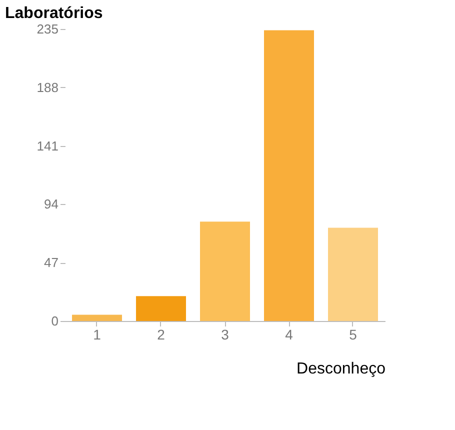 This screenshot has height=430, width=455. What do you see at coordinates (47, 87) in the screenshot?
I see `y-tick-label: 188` at bounding box center [47, 87].